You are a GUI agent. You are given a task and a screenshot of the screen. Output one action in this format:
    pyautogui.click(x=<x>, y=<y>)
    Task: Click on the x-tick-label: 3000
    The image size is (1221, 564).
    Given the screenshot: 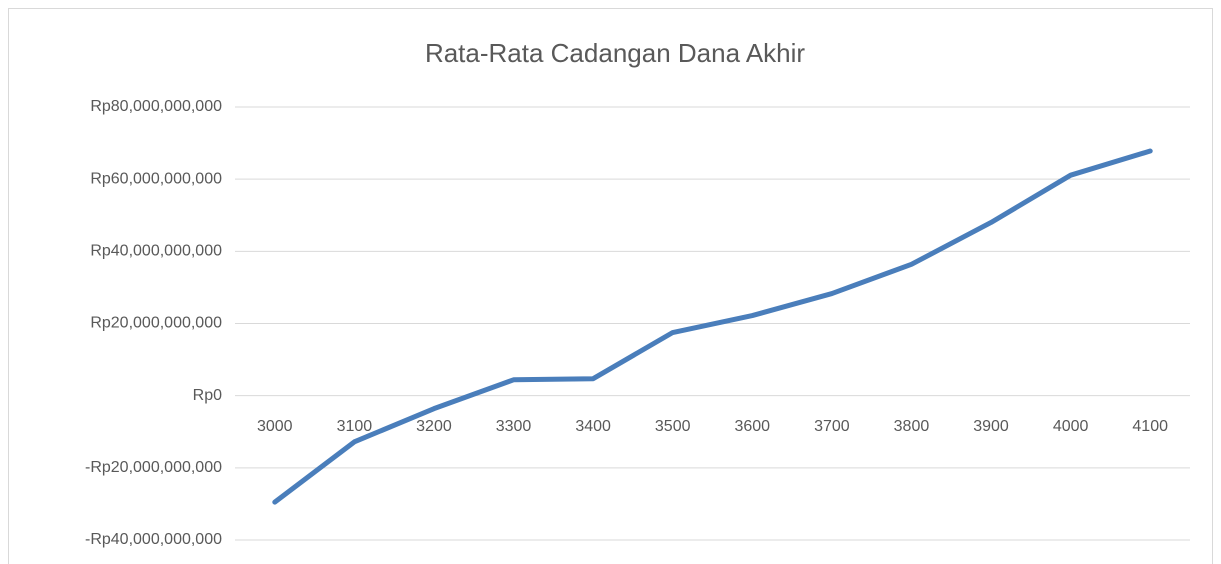 What is the action you would take?
    pyautogui.click(x=275, y=426)
    